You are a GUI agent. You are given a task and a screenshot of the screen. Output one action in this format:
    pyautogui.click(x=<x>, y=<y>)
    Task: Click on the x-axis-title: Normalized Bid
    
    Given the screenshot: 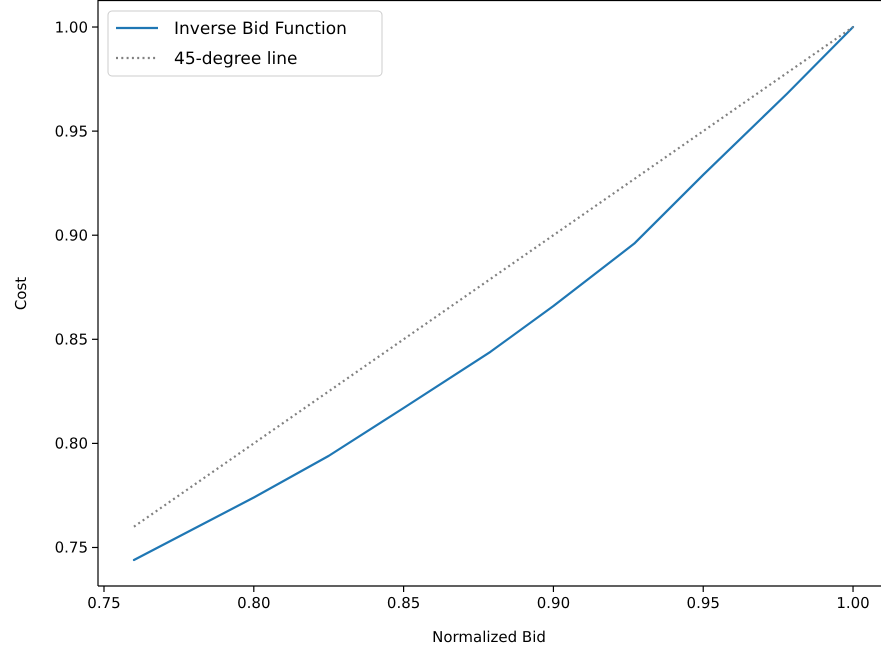 What is the action you would take?
    pyautogui.click(x=489, y=637)
    